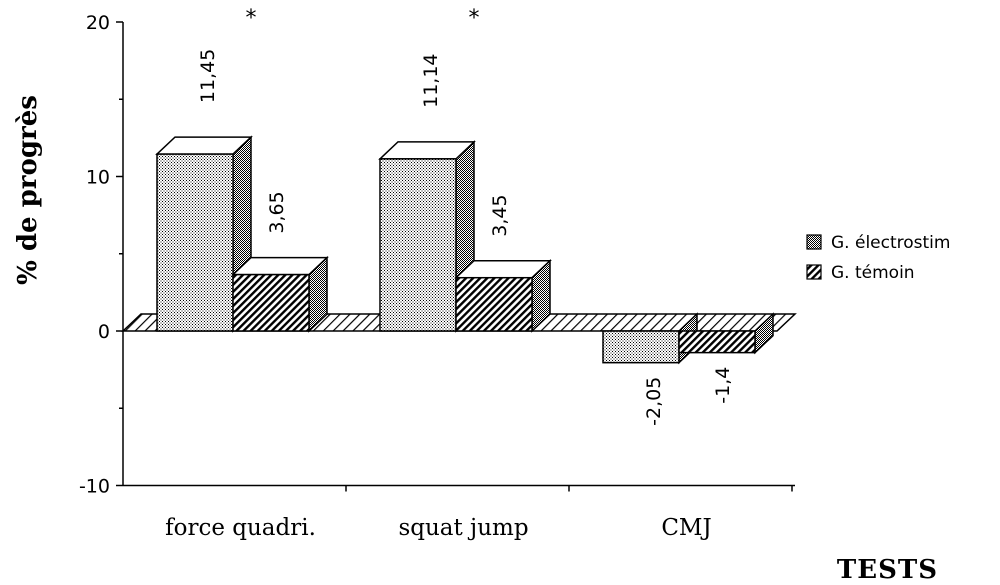 Image resolution: width=1000 pixels, height=585 pixels. Describe the element at coordinates (104, 332) in the screenshot. I see `y-tick-label: 0` at that location.